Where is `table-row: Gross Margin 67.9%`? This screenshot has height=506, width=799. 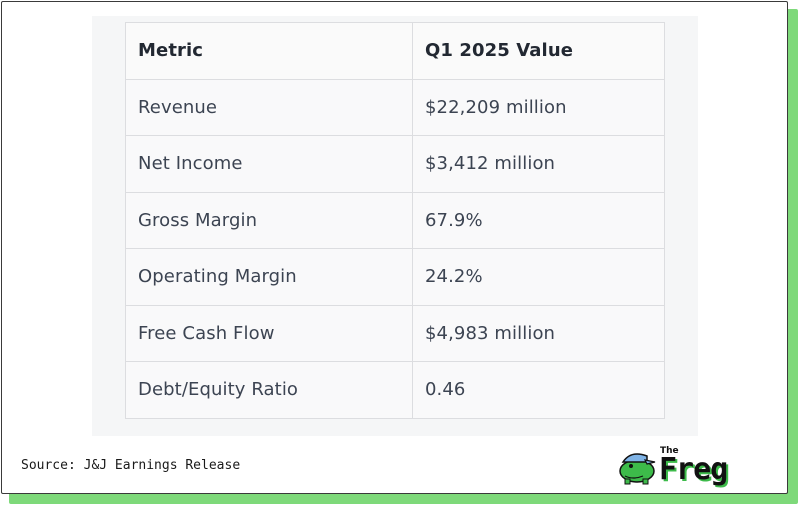 table-row: Gross Margin 67.9% is located at coordinates (395, 220).